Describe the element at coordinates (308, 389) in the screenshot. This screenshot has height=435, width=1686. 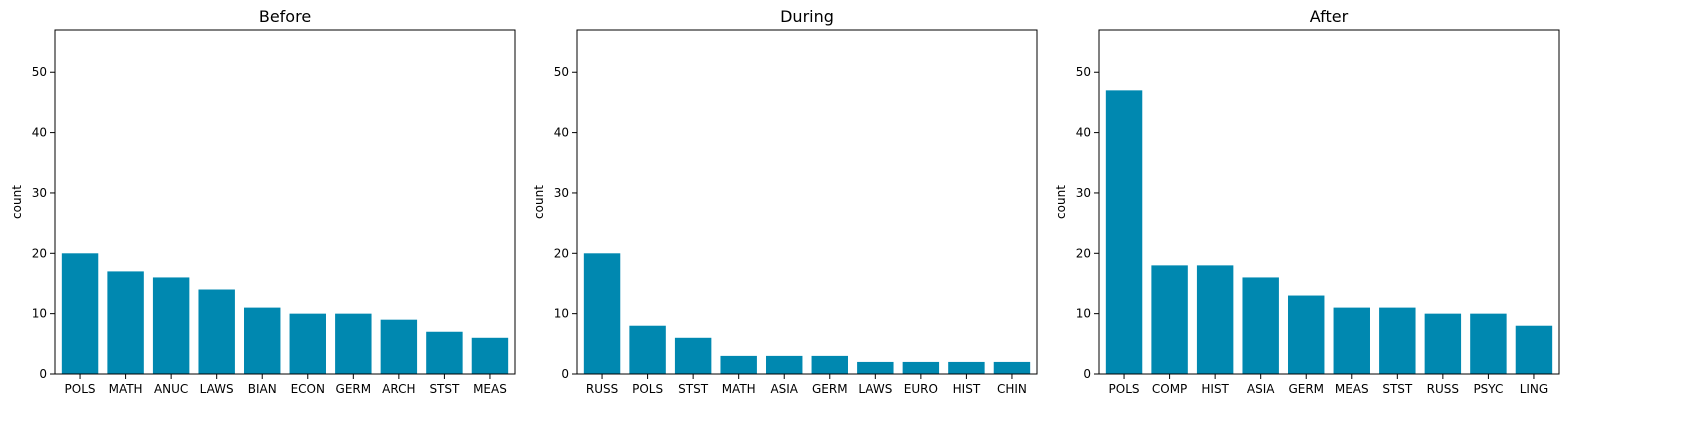
I see `x-tick-label: ECON` at that location.